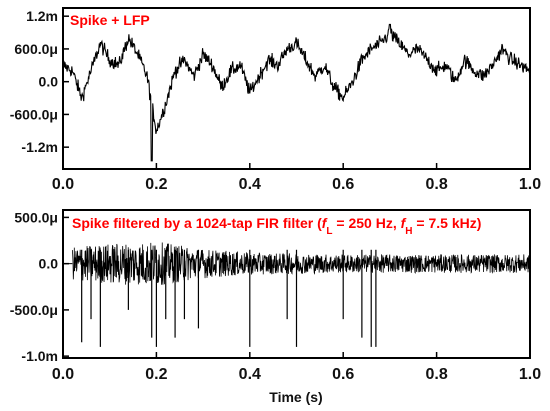 This screenshot has height=411, width=550. I want to click on y-tick-label: -500.0μ, so click(34, 310).